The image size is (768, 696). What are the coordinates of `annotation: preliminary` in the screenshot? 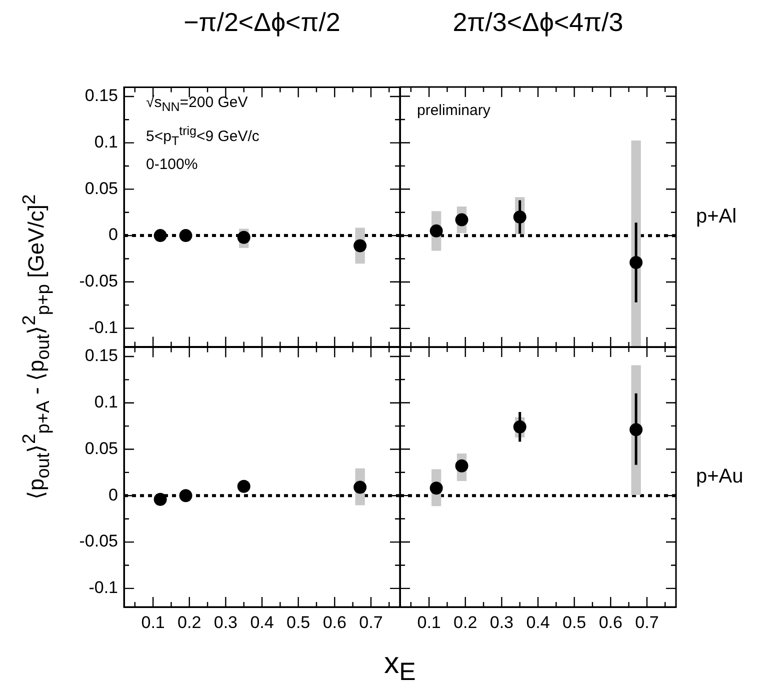 It's located at (453, 111).